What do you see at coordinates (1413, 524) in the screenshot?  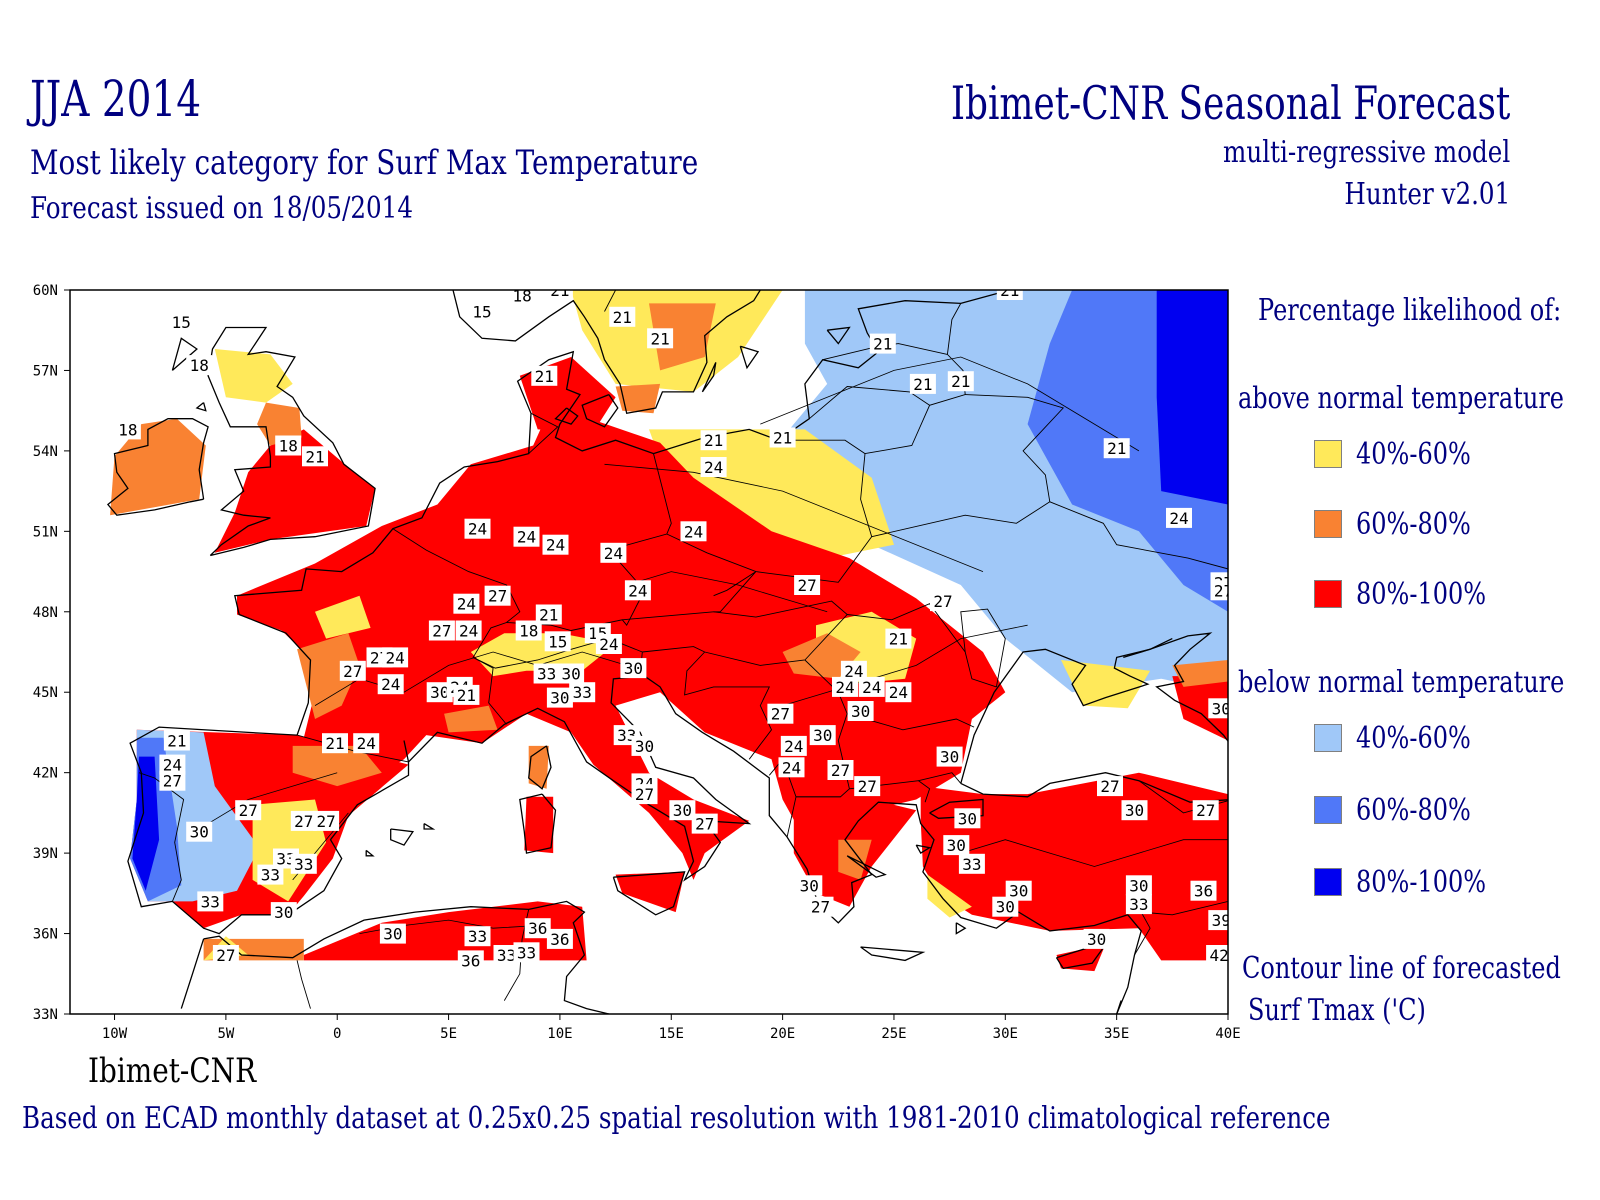 I see `legend-above-60: 60%-80%` at bounding box center [1413, 524].